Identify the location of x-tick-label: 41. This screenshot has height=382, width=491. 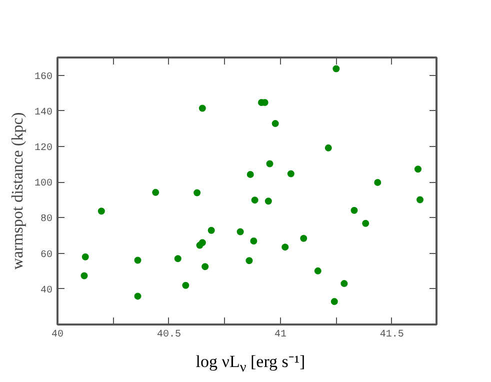
(280, 335).